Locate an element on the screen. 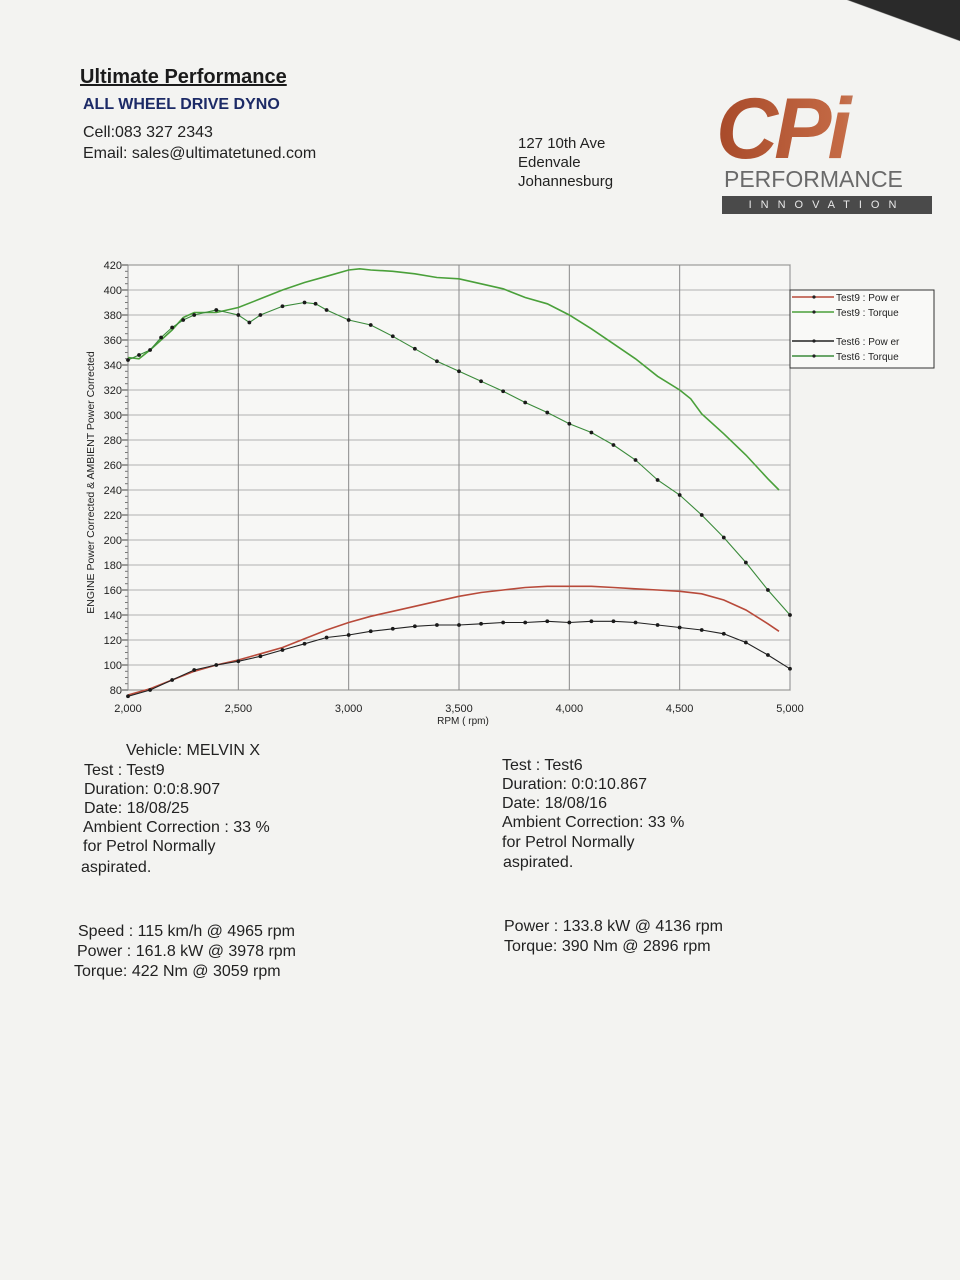 The width and height of the screenshot is (960, 1280). y-tick-label: 360 is located at coordinates (113, 341).